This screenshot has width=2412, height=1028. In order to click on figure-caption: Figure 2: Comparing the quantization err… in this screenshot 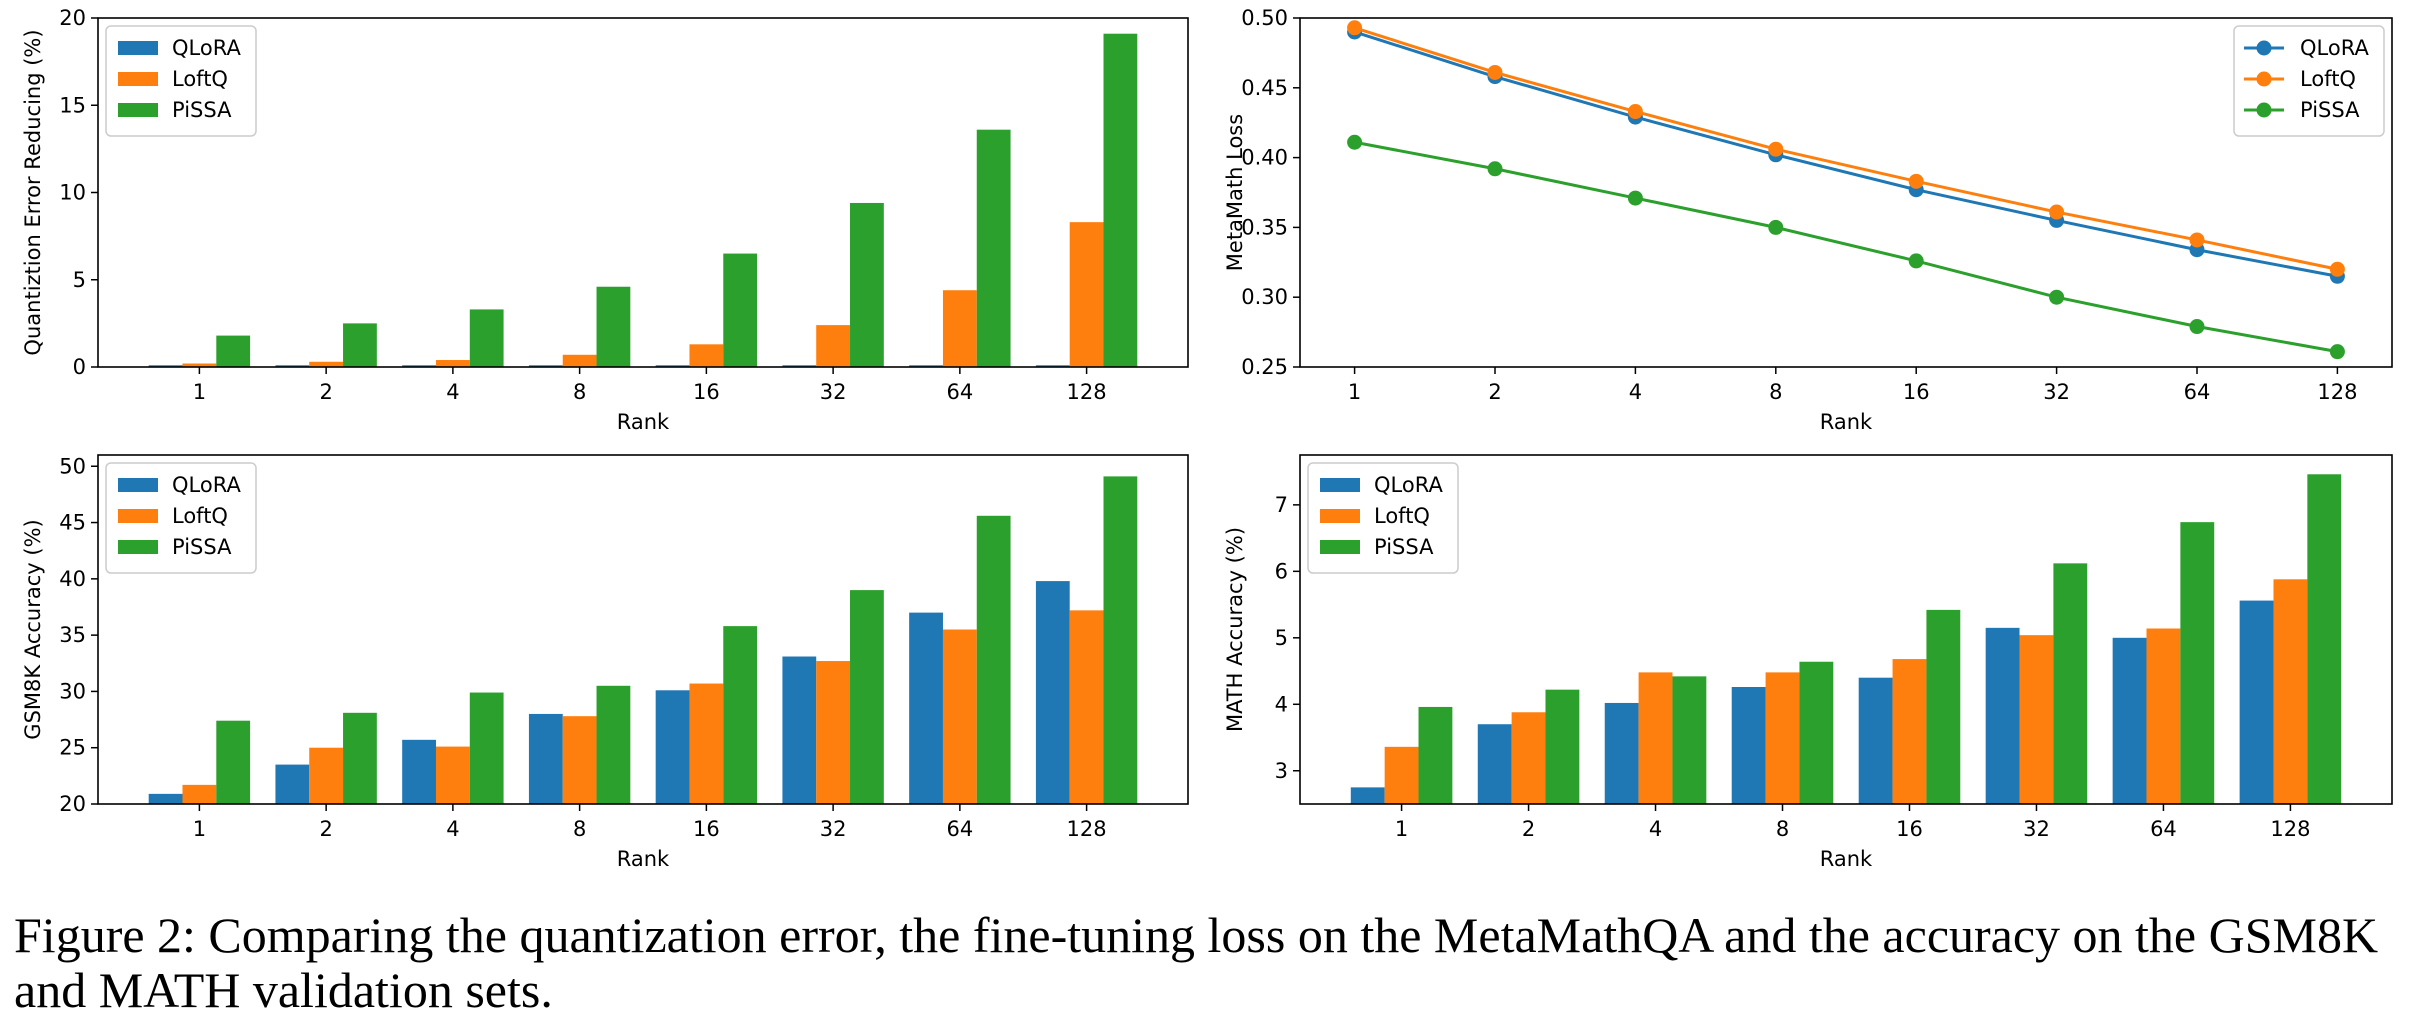, I will do `click(1196, 962)`.